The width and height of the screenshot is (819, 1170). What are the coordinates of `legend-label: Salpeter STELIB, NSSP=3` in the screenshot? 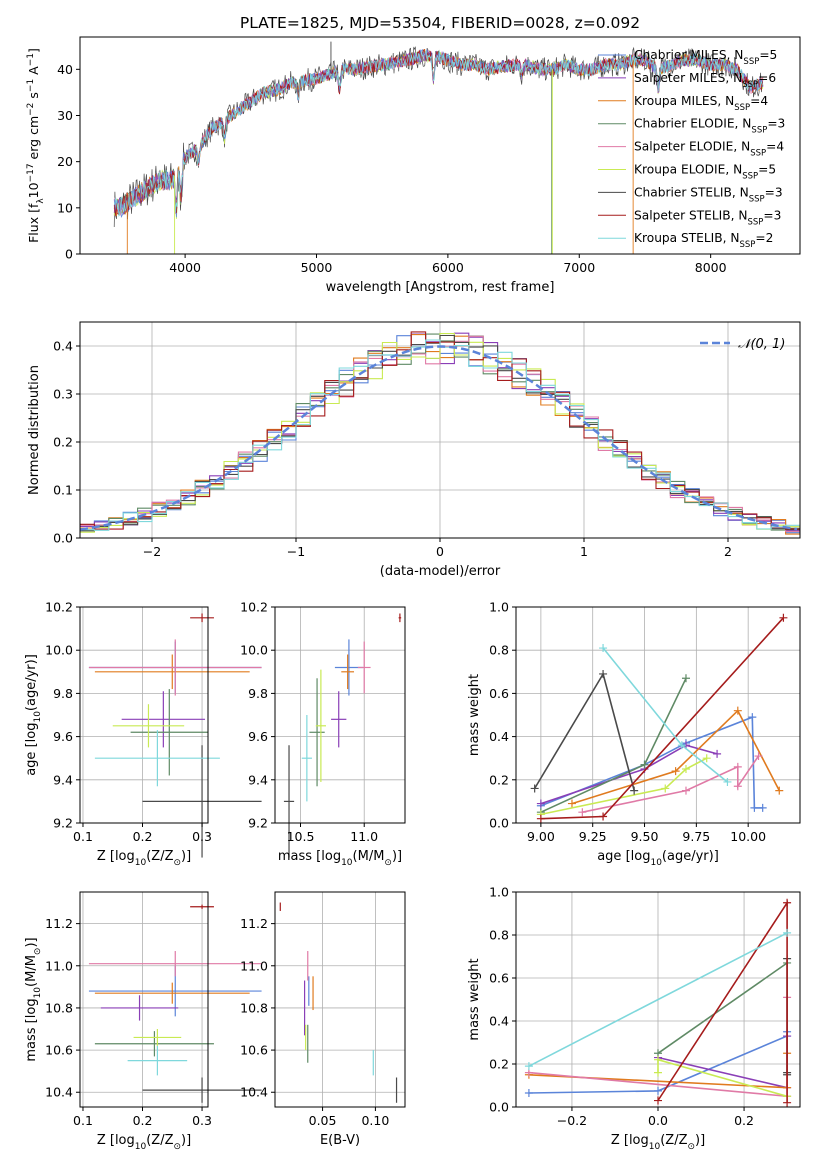 It's located at (707, 217).